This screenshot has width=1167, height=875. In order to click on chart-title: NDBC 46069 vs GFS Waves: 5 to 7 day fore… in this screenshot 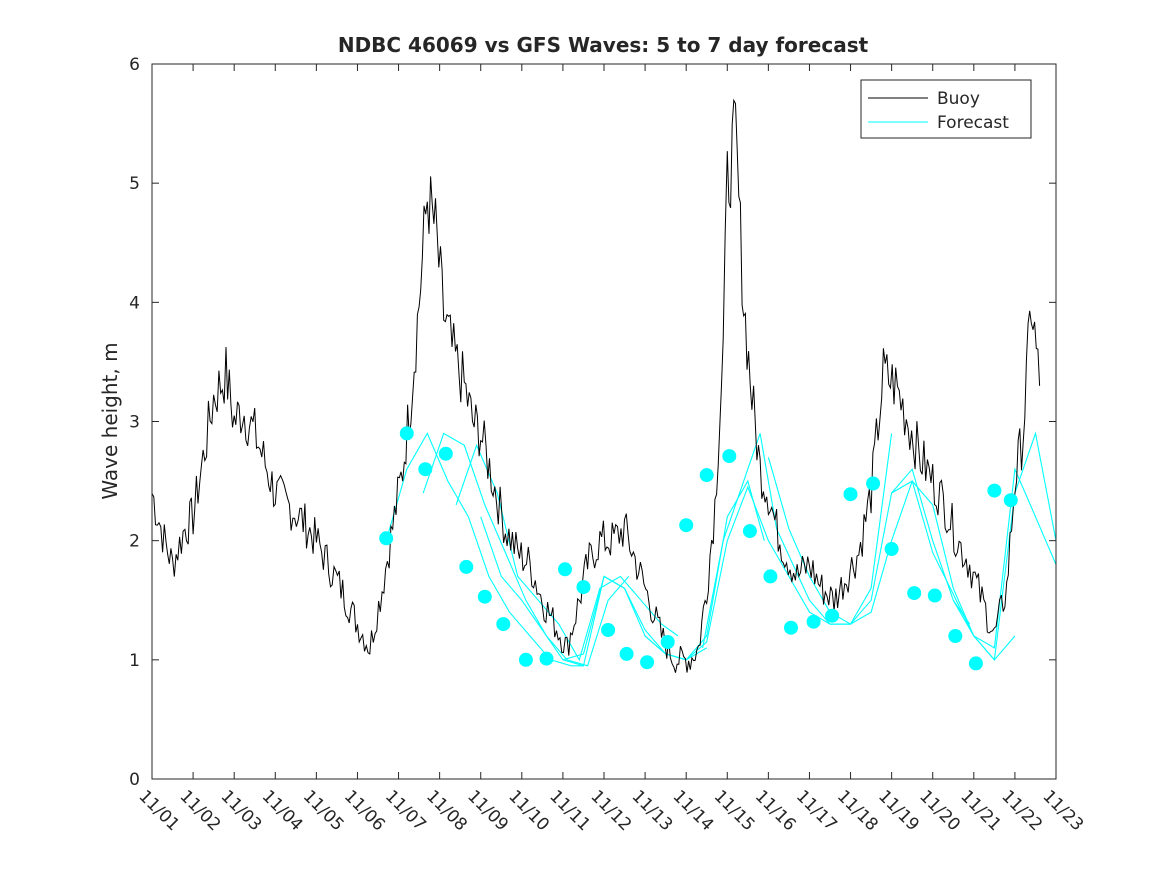, I will do `click(603, 45)`.